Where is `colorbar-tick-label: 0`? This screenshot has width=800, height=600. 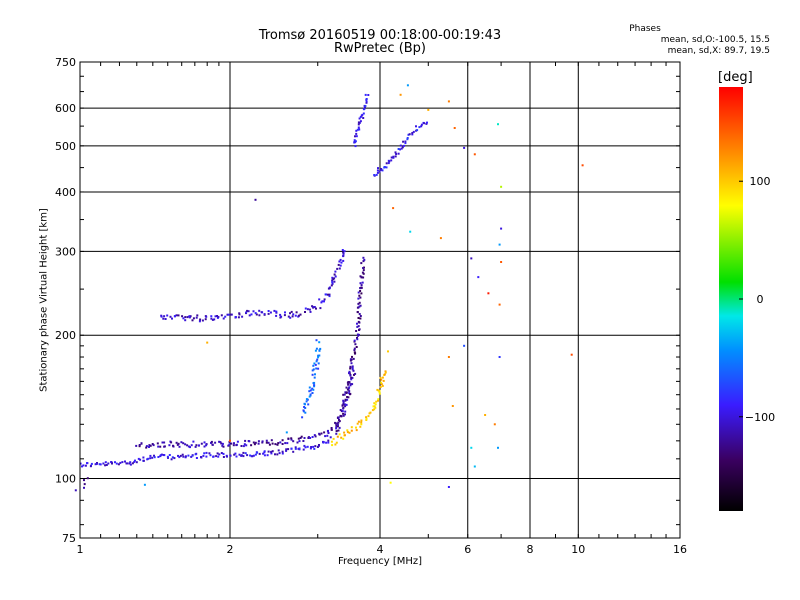
colorbar-tick-label: 0 is located at coordinates (760, 299).